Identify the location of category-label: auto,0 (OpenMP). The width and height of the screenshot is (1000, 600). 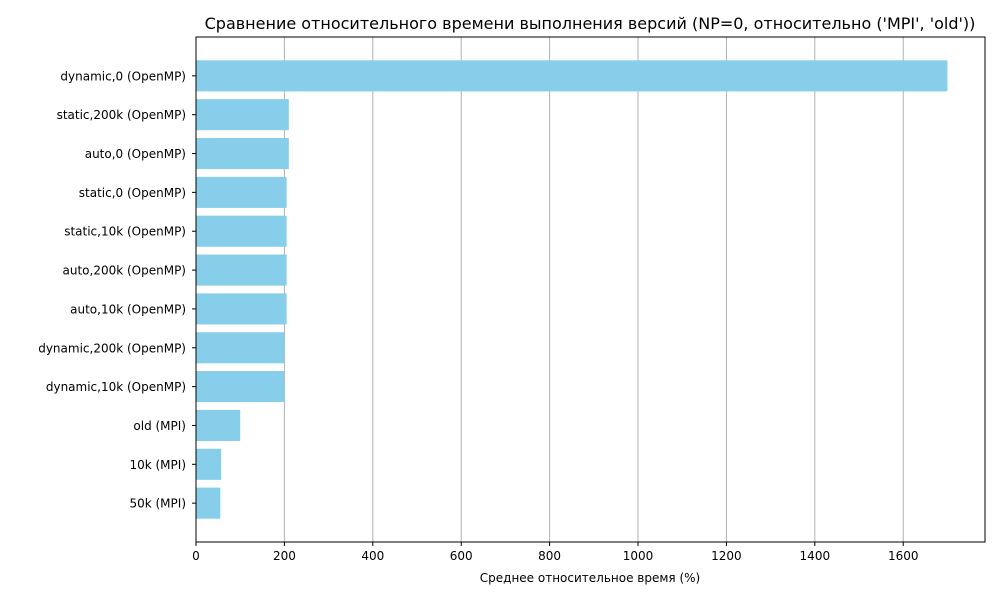
(135, 154).